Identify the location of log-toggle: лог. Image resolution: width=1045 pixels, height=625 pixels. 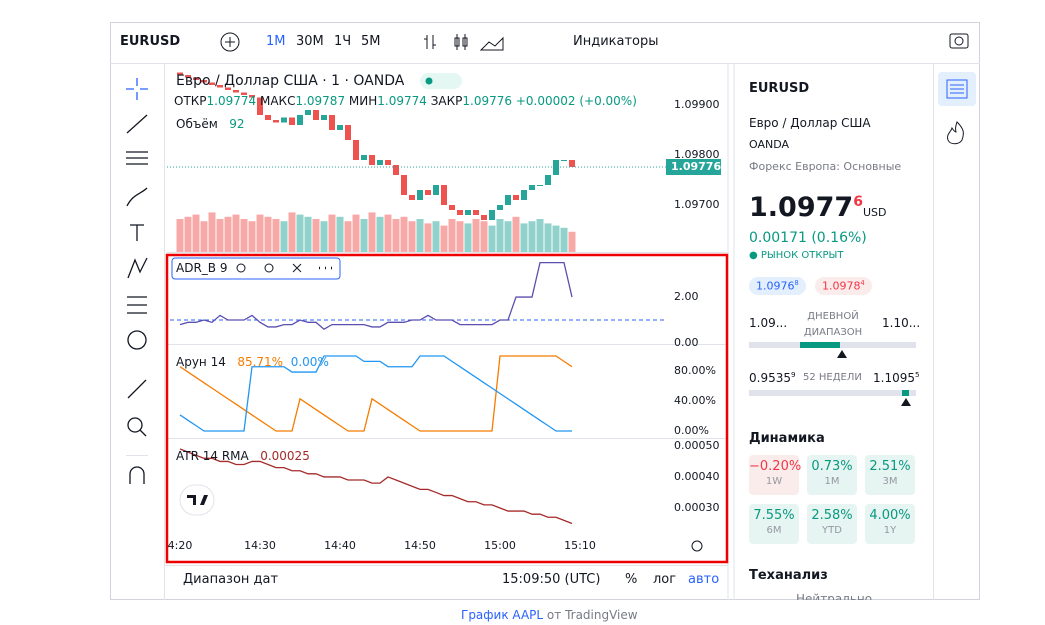
(665, 579).